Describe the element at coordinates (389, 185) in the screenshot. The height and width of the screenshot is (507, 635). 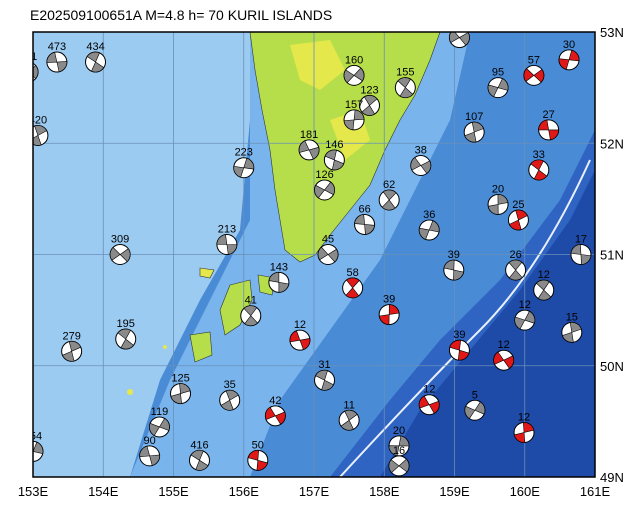
I see `depth-label: 62` at that location.